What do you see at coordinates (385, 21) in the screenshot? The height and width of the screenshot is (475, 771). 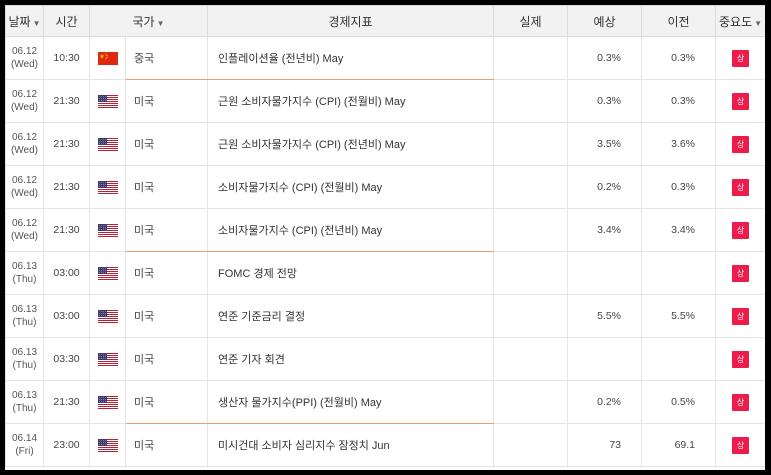 I see `header-row: 날짜 ▼ 시간 국가 ▼ 경제지표 실제 예상 이전 중요도 ▼` at bounding box center [385, 21].